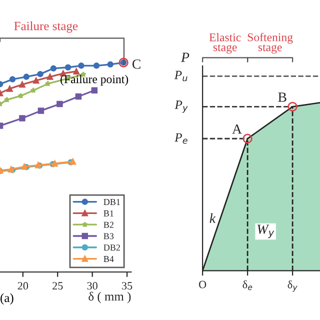 The image size is (320, 320). What do you see at coordinates (112, 201) in the screenshot?
I see `legend-label: DB1` at bounding box center [112, 201].